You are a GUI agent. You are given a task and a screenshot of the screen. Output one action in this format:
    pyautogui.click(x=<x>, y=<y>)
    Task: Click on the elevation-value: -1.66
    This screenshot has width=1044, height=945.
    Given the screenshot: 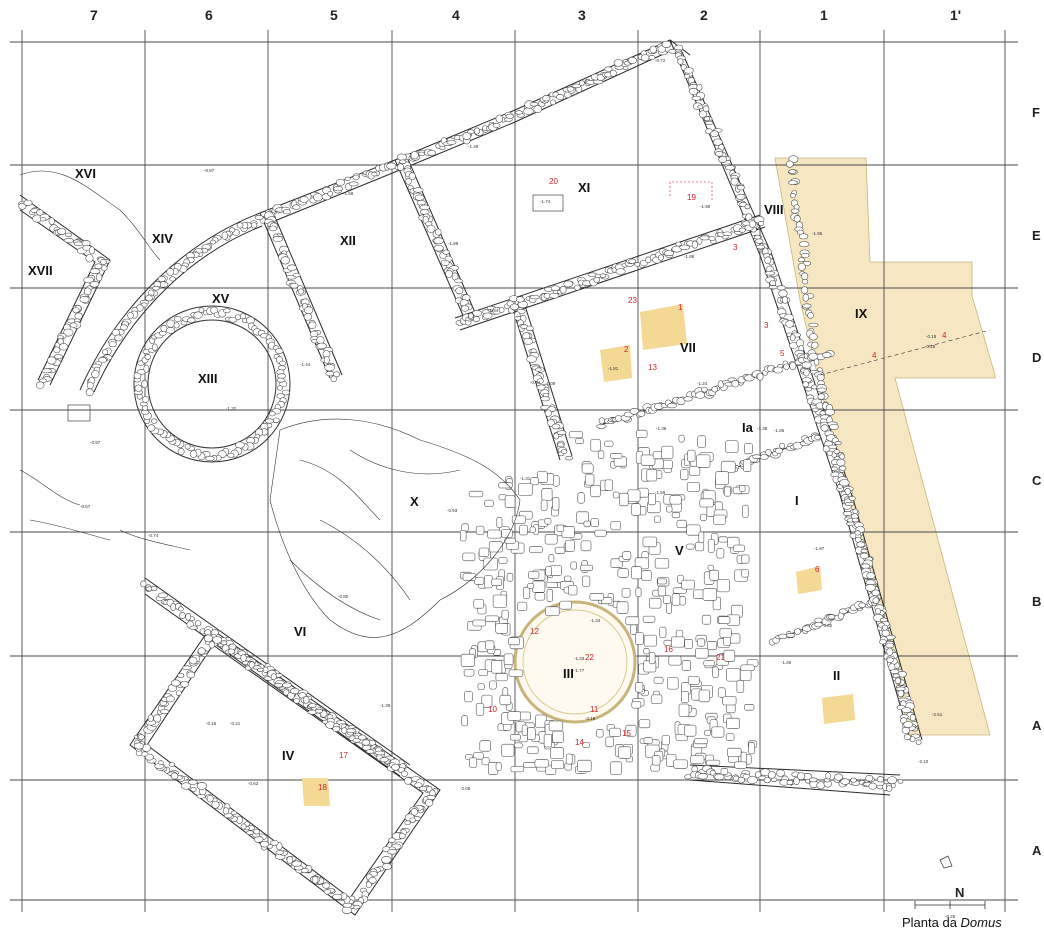 What is the action you would take?
    pyautogui.click(x=786, y=662)
    